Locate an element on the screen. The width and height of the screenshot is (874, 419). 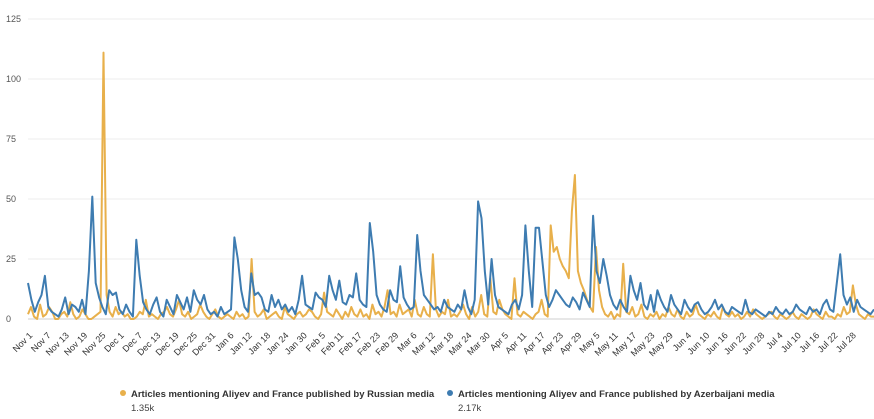
legend-total-azerbaijani: 2.17k is located at coordinates (470, 408).